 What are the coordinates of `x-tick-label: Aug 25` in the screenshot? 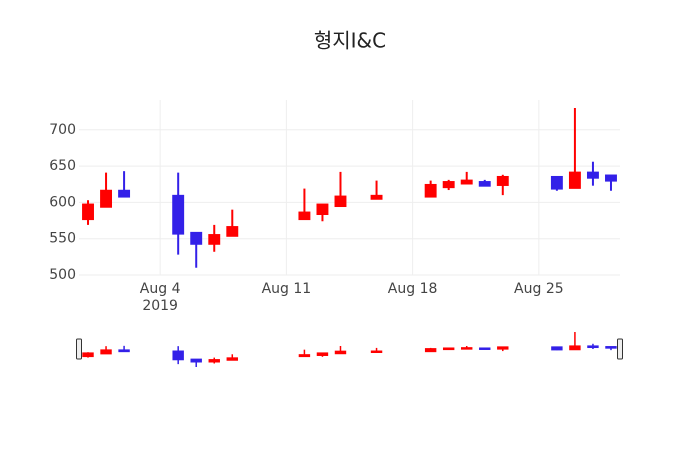 It's located at (539, 289).